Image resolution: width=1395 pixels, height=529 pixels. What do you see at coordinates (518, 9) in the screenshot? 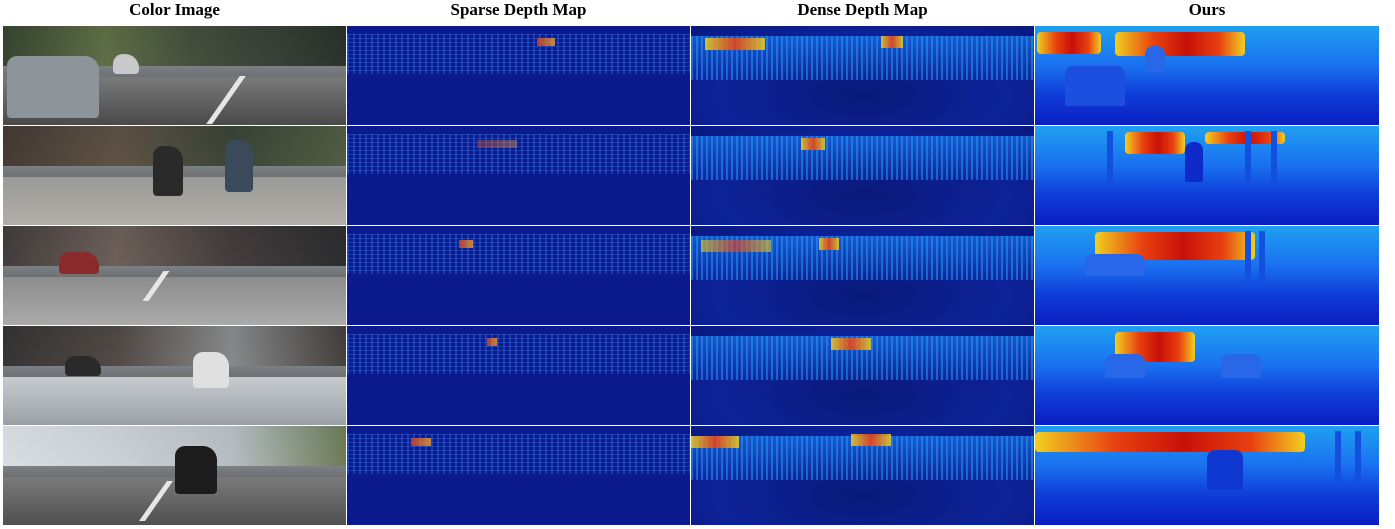
I see `header-sparse-depth-map: Sparse Depth Map` at bounding box center [518, 9].